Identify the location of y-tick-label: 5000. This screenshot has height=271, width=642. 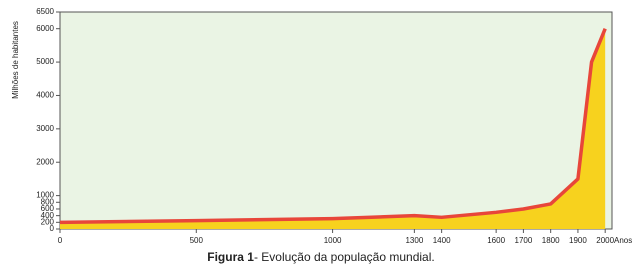
(45, 61).